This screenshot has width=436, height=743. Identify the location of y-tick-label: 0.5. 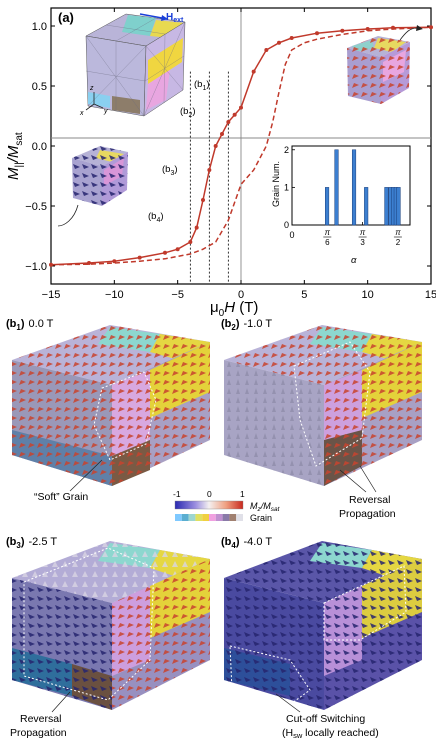
(39, 87).